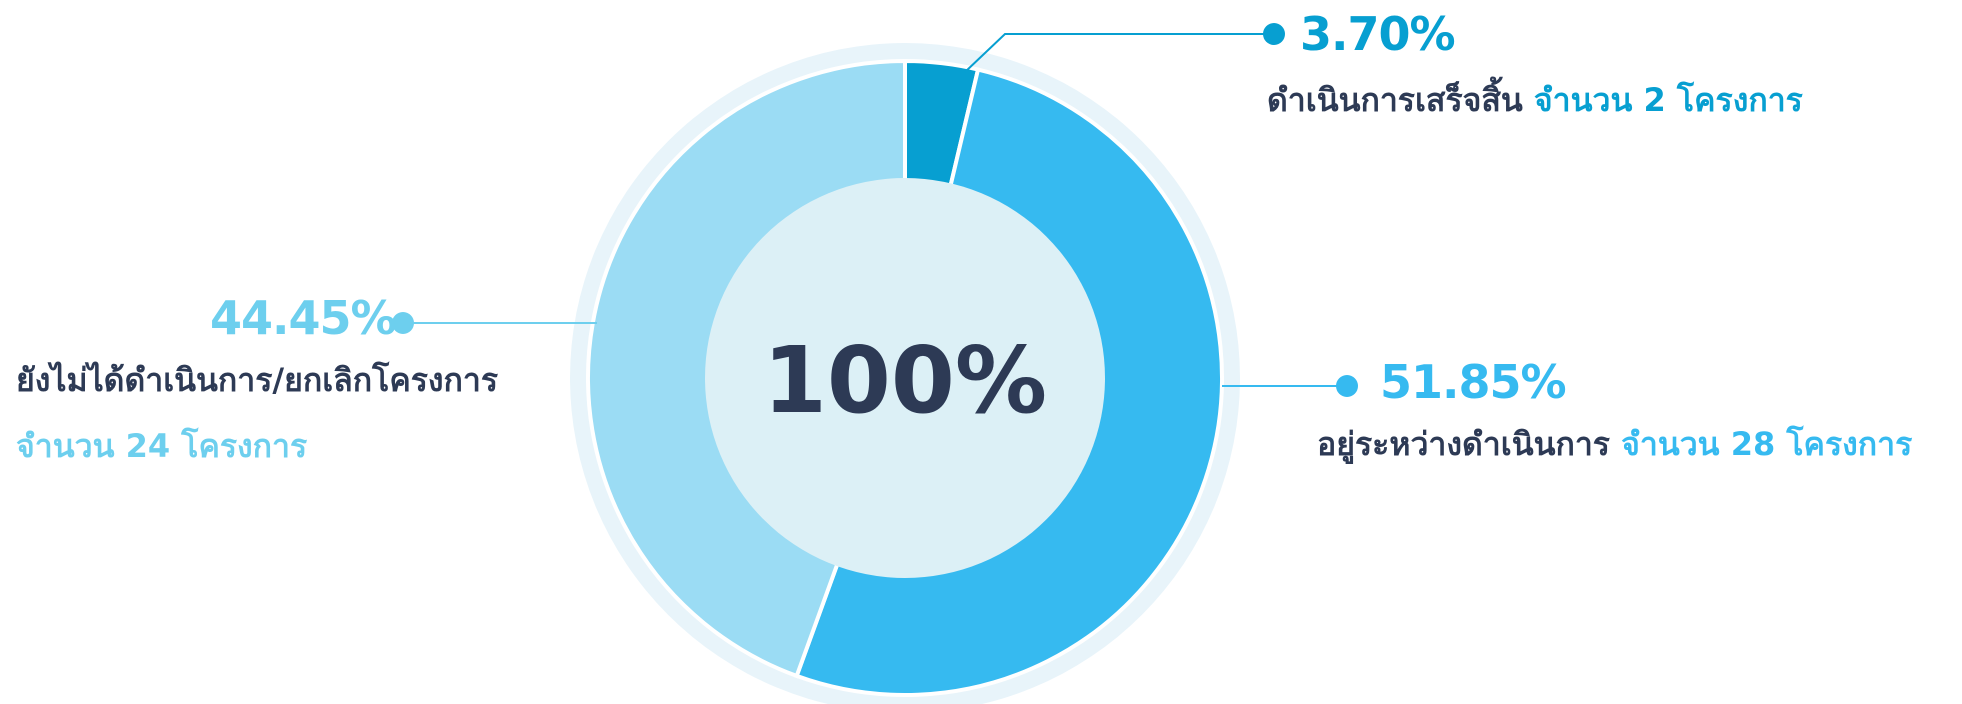 The image size is (1962, 704). I want to click on status-not-started: ยังไม่ได้ดำเนินการ/ยกเลิกโครงการ, so click(257, 380).